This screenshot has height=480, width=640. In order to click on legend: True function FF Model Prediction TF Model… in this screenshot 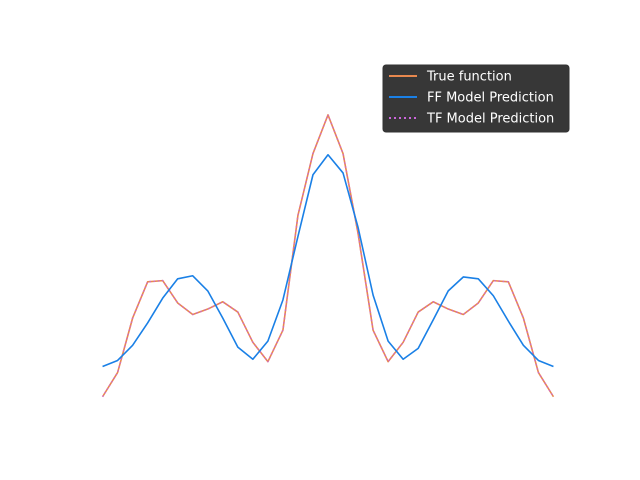, I will do `click(476, 98)`.